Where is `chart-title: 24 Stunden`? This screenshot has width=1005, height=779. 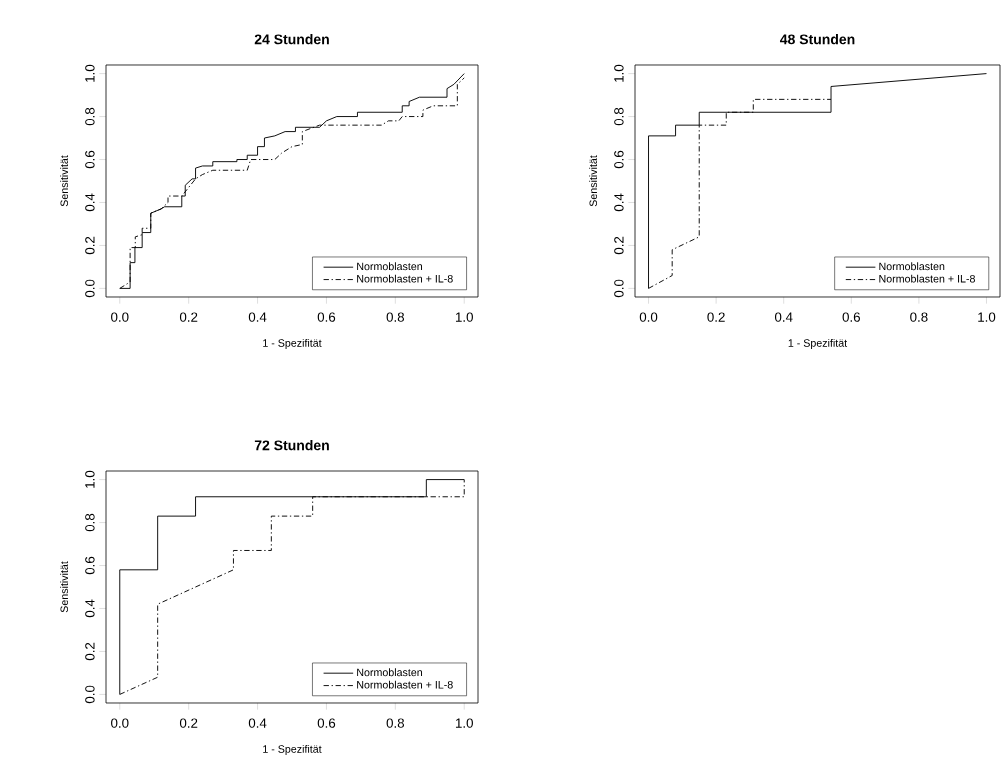
chart-title: 24 Stunden is located at coordinates (291, 39).